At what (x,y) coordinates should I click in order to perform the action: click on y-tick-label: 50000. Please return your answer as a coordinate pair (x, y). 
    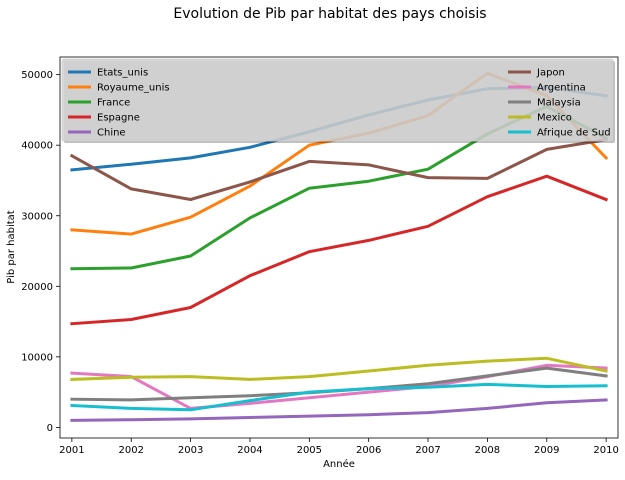
    Looking at the image, I should click on (37, 75).